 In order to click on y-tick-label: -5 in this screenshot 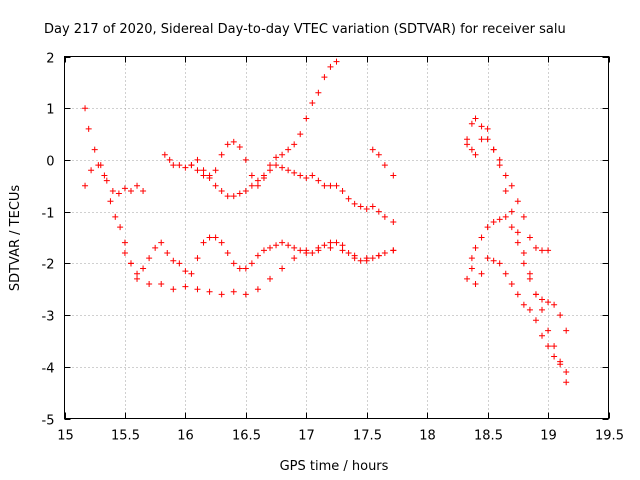, I will do `click(48, 421)`.